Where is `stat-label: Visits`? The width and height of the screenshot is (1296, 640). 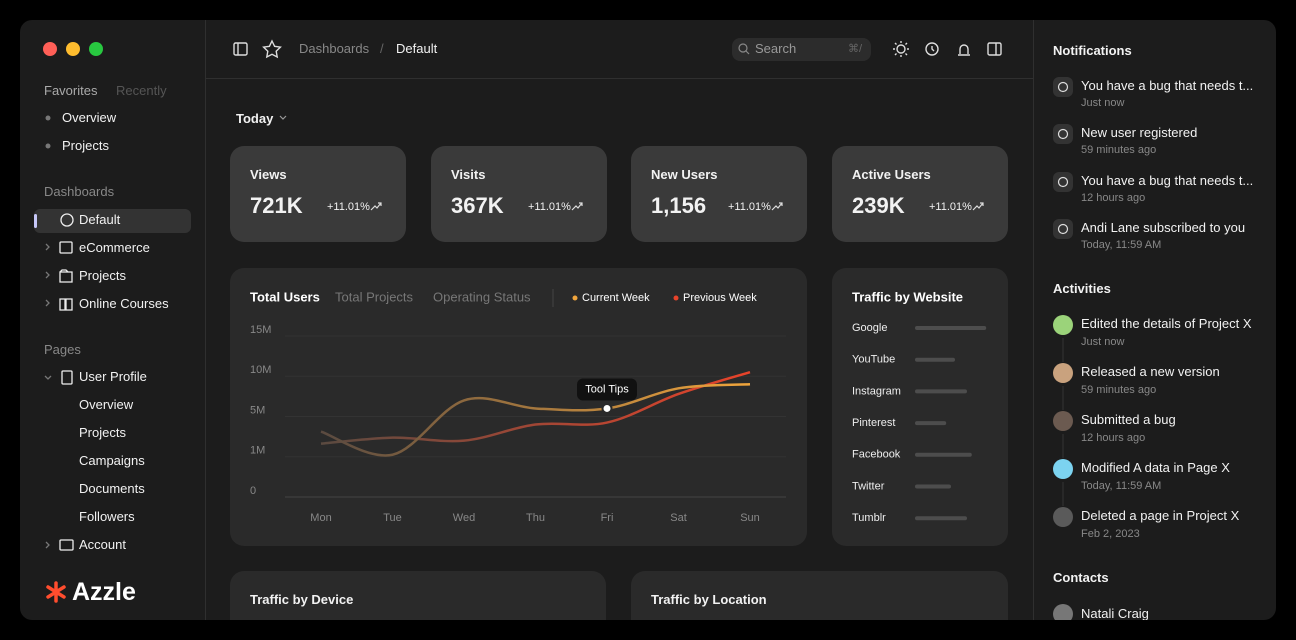 stat-label: Visits is located at coordinates (468, 174).